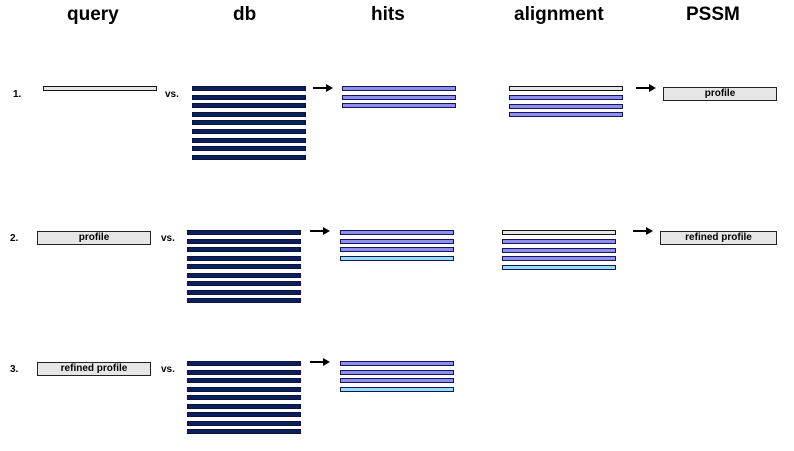 The image size is (794, 451). I want to click on row-2-query-label: profile, so click(94, 237).